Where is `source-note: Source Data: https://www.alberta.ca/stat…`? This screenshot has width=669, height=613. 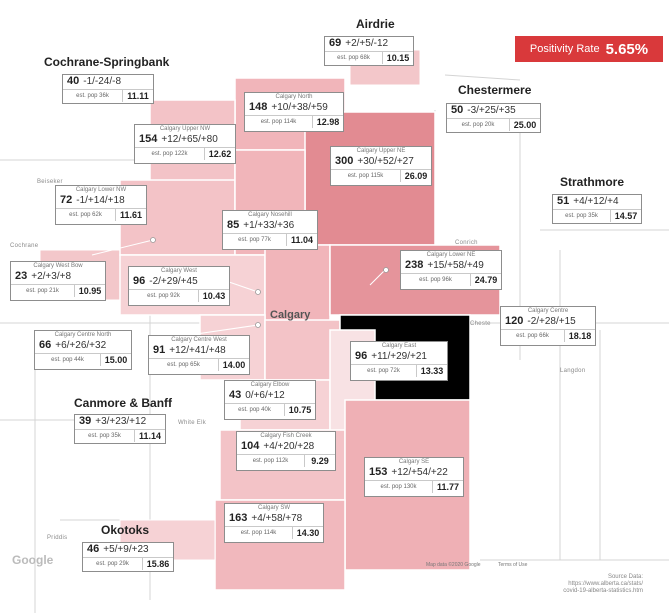 source-note: Source Data: https://www.alberta.ca/stat… is located at coordinates (603, 584).